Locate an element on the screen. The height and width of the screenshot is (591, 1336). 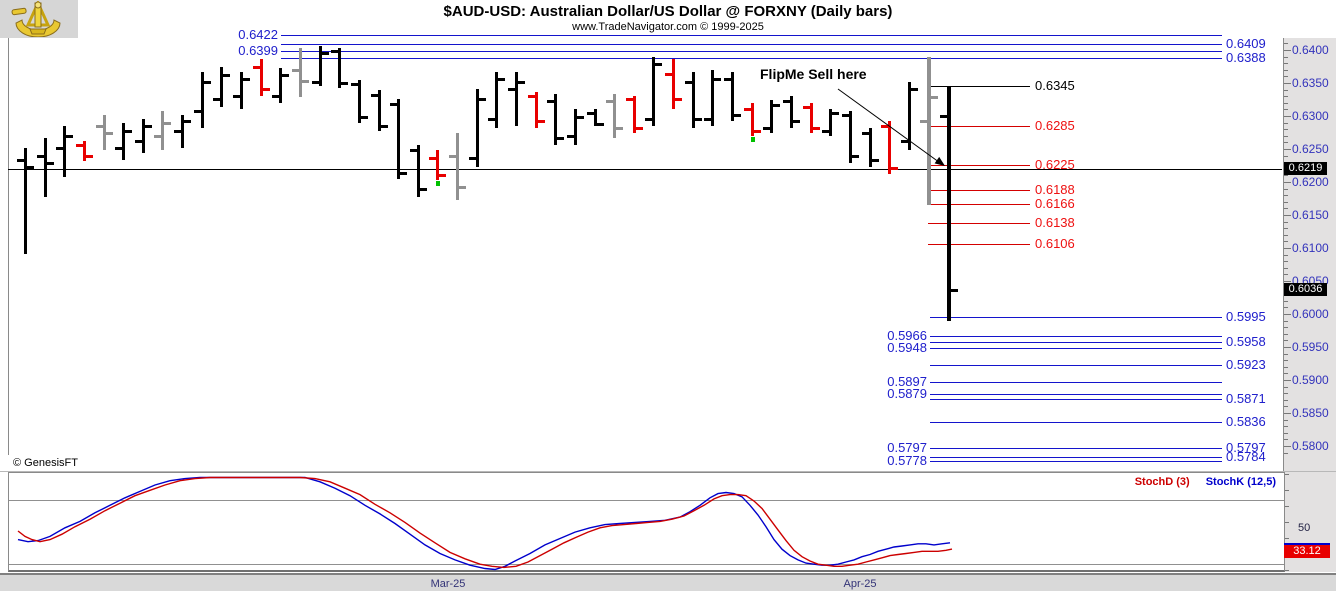
main-panel-left-border is located at coordinates (8, 246).